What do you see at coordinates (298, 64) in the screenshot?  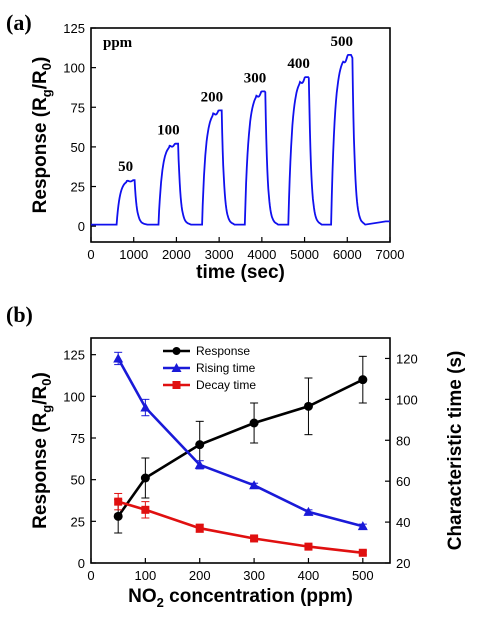 I see `pulse-label: 400` at bounding box center [298, 64].